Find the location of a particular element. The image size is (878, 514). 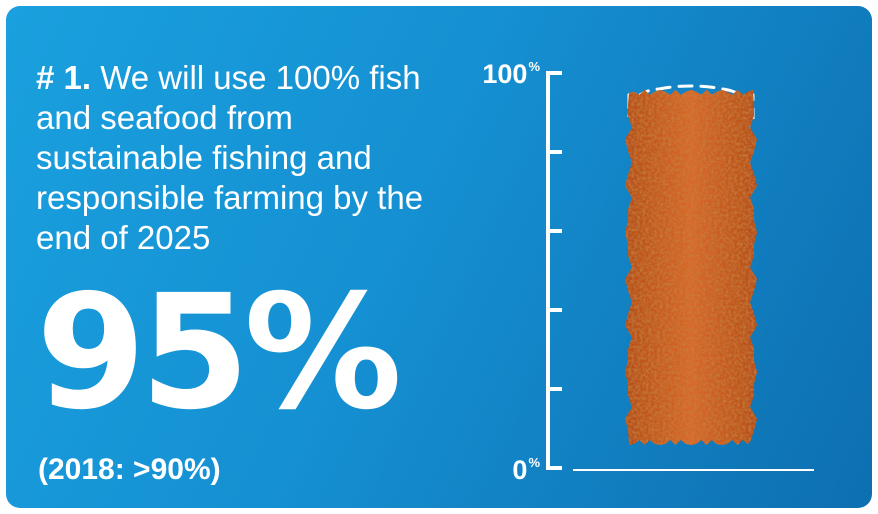

value-bar-fish-stick is located at coordinates (691, 267).